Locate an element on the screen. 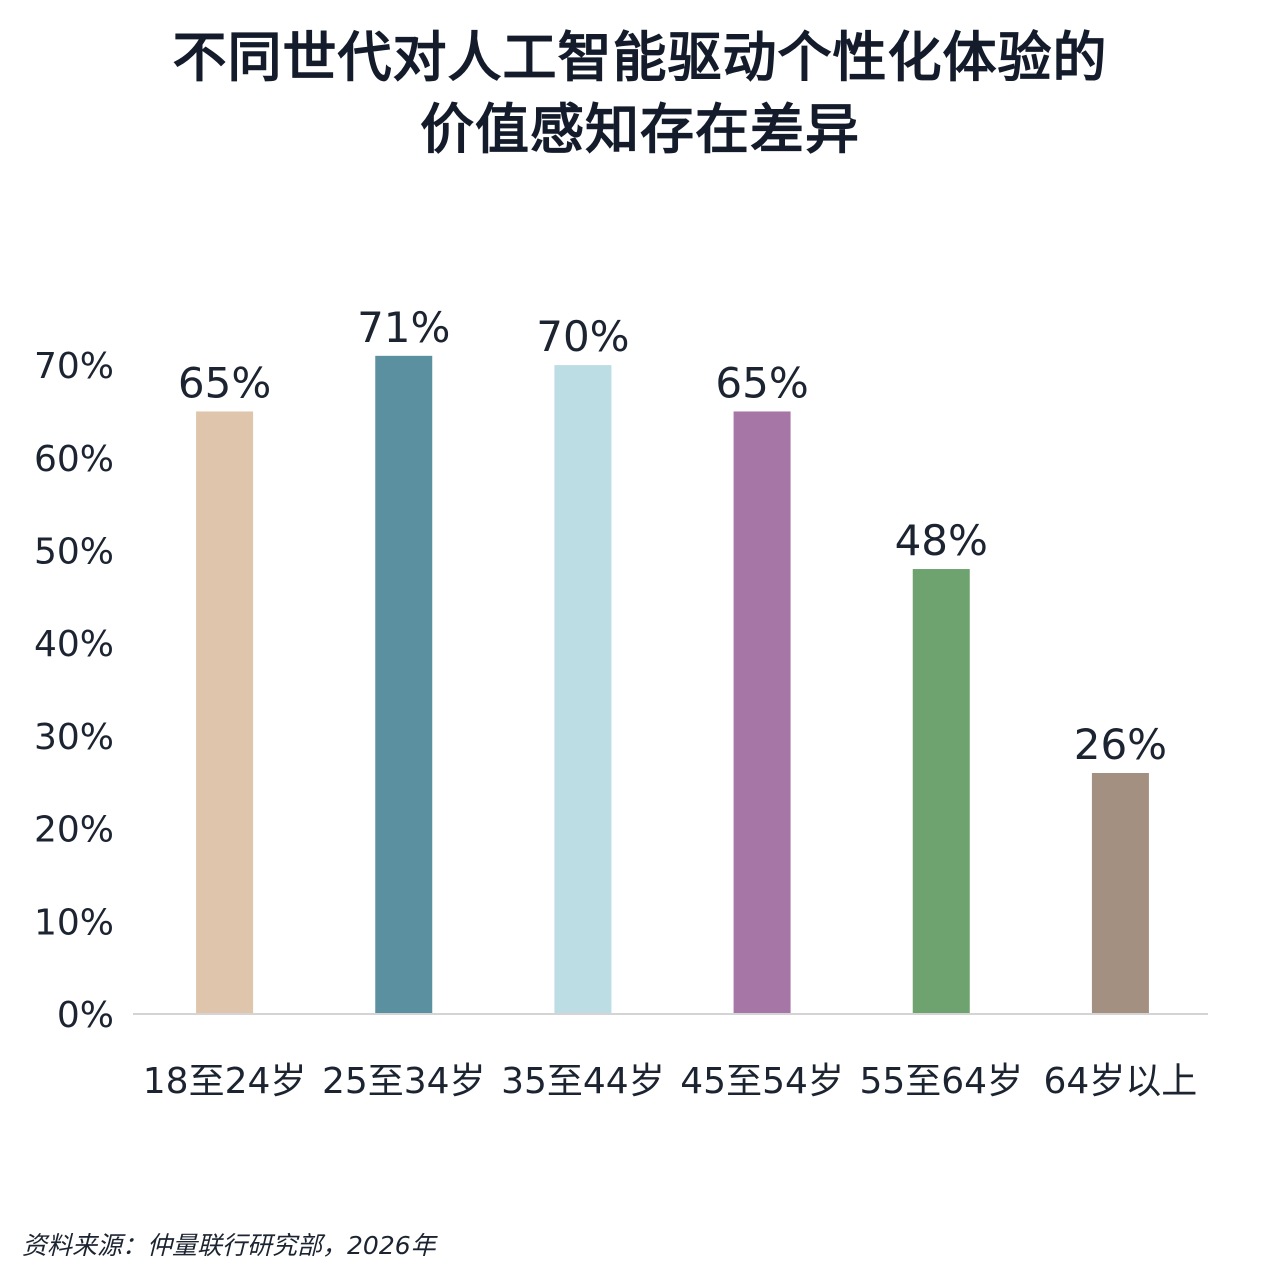 This screenshot has width=1280, height=1280. chart-title-line-2: 价值感知存在差异 is located at coordinates (640, 129).